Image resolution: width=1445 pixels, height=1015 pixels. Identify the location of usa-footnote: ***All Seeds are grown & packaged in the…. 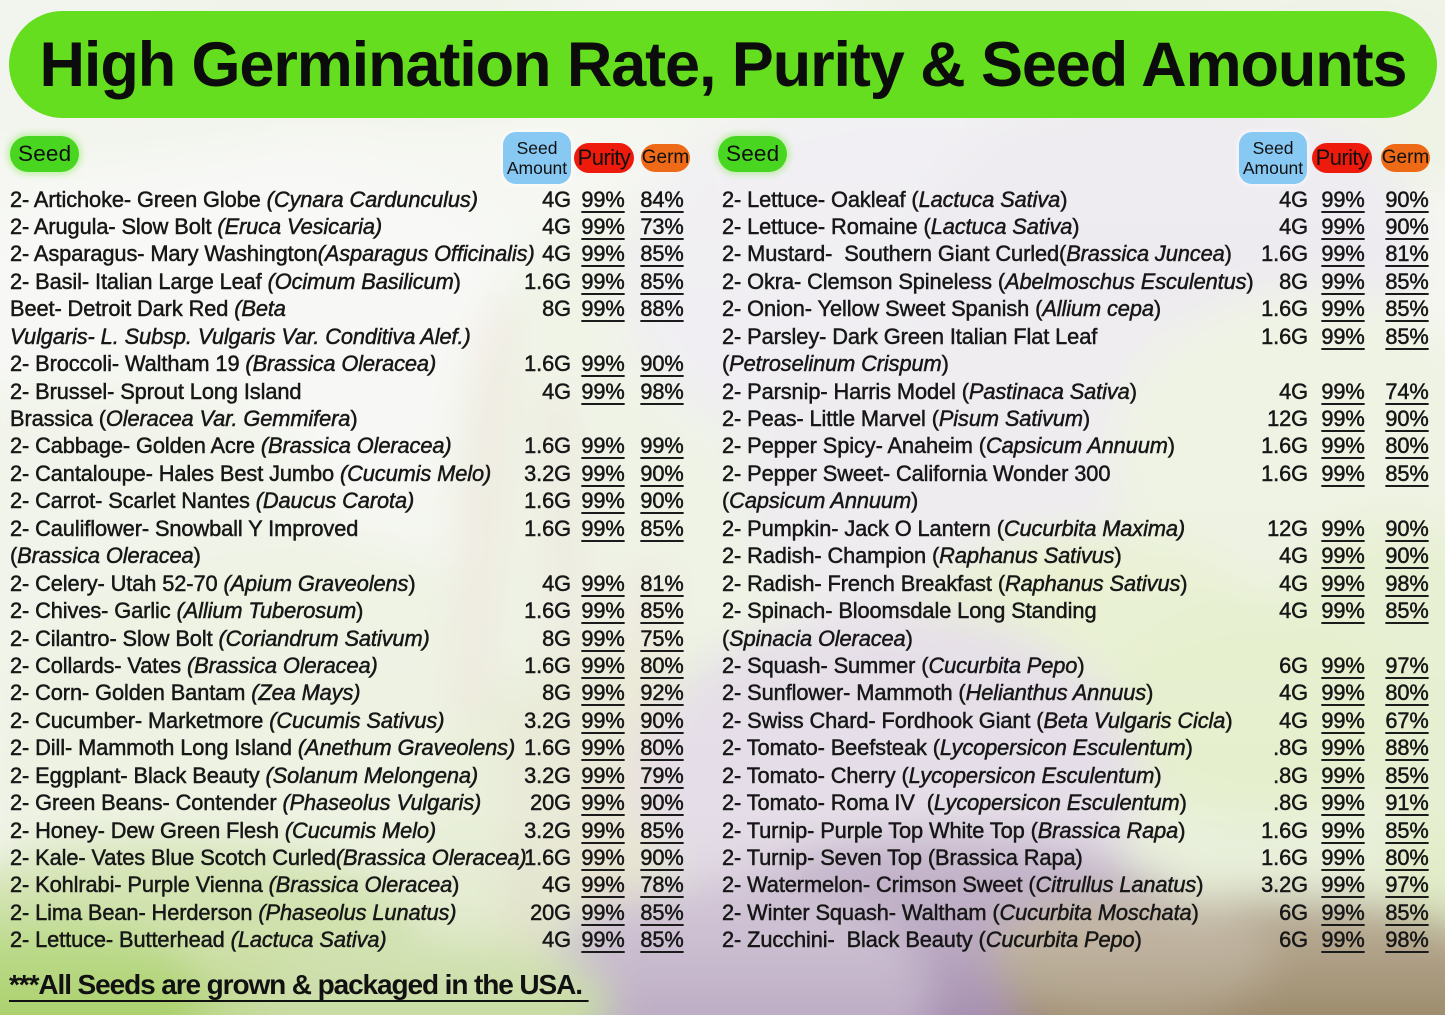
(299, 984).